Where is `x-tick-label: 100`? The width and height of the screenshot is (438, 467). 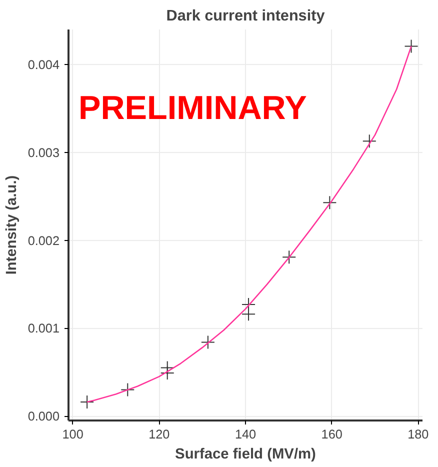 x-tick-label: 100 is located at coordinates (73, 435).